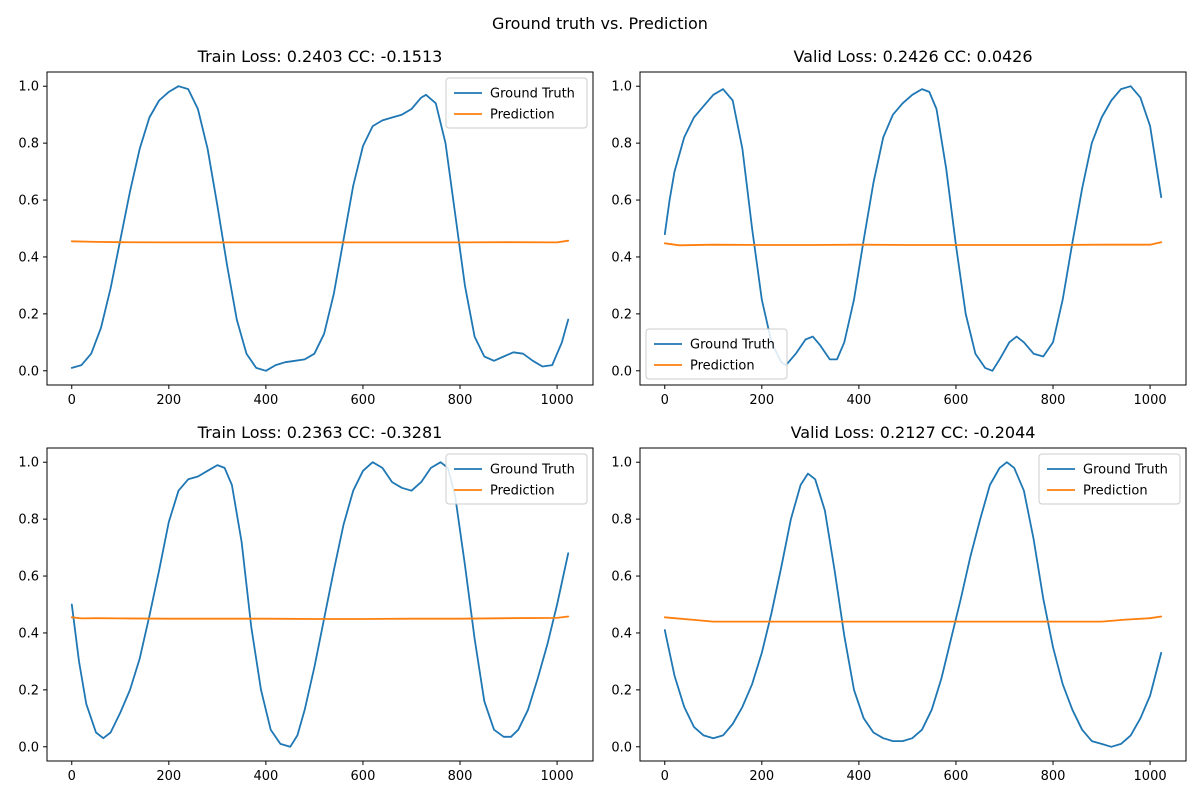 The width and height of the screenshot is (1200, 800). Describe the element at coordinates (320, 56) in the screenshot. I see `subplot-title: Train Loss: 0.2403 CC: -0.1513` at that location.